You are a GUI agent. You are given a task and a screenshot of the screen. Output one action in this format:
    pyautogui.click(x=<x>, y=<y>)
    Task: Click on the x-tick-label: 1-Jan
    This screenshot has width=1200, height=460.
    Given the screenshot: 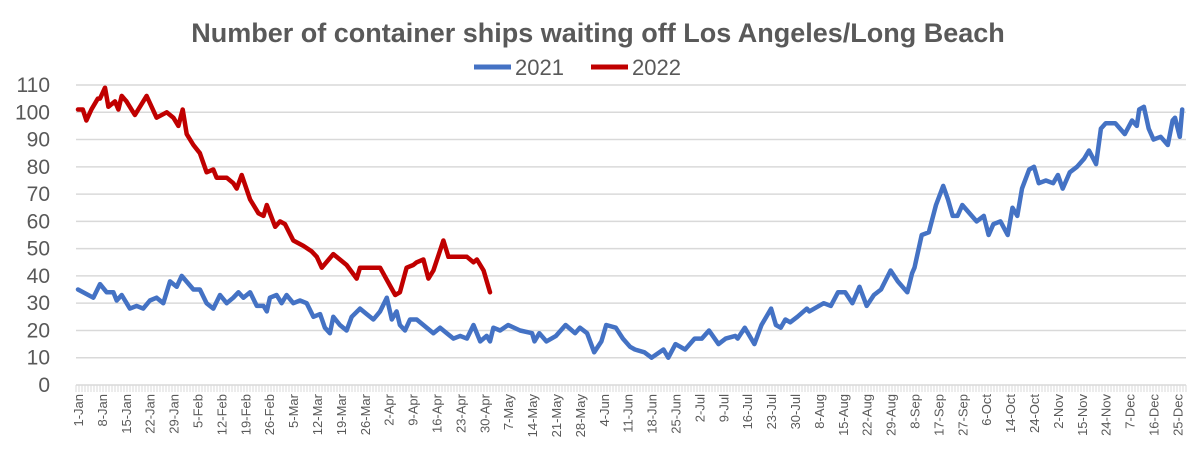 What is the action you would take?
    pyautogui.click(x=78, y=410)
    